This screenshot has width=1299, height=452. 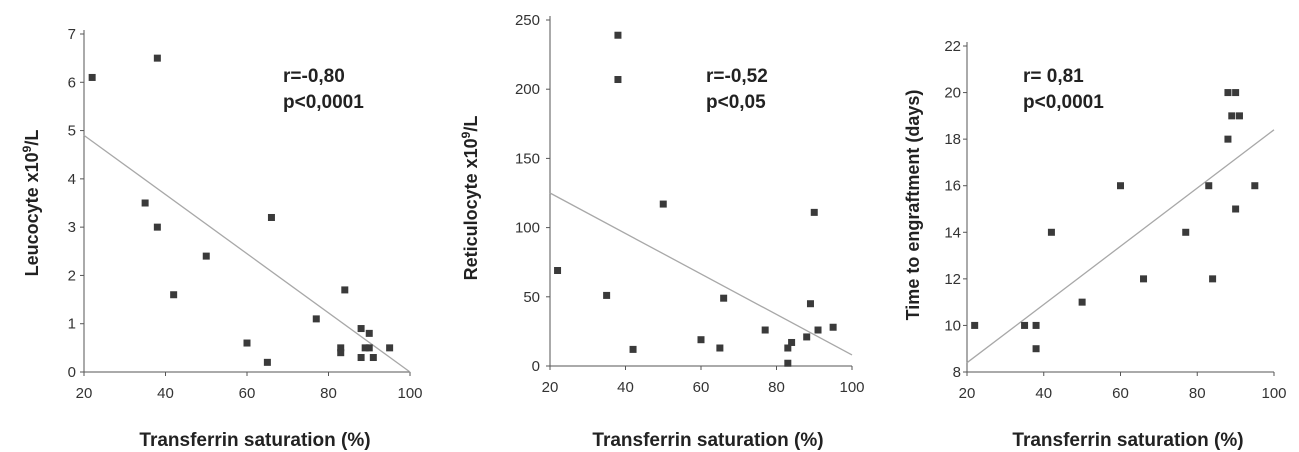 What do you see at coordinates (737, 76) in the screenshot?
I see `correlation-r: r=-0,52` at bounding box center [737, 76].